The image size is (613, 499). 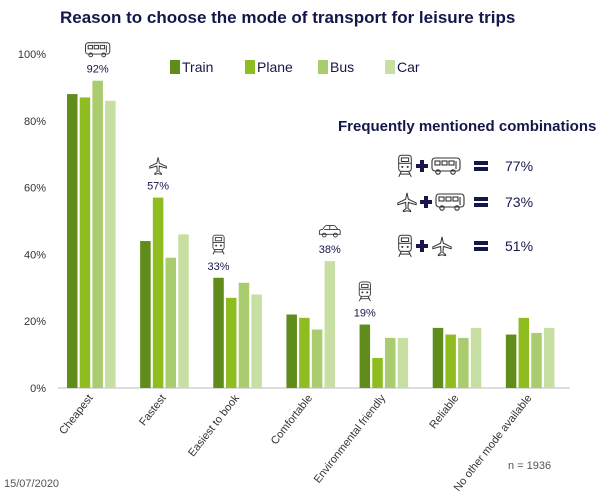 I want to click on sample-size-note: n = 1936, so click(x=529, y=466).